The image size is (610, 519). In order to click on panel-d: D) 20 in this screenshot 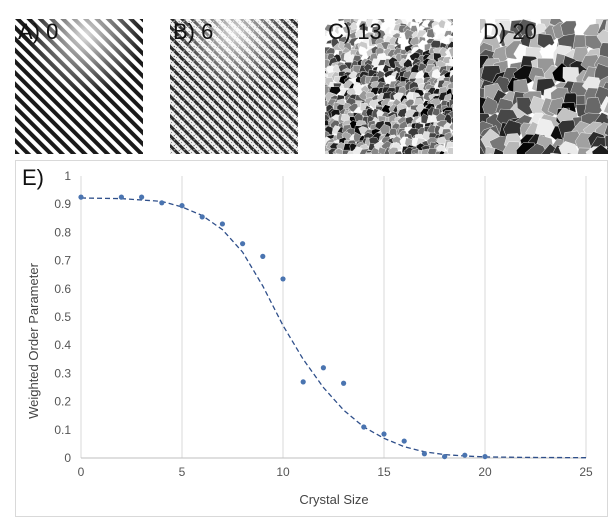, I will do `click(544, 86)`.